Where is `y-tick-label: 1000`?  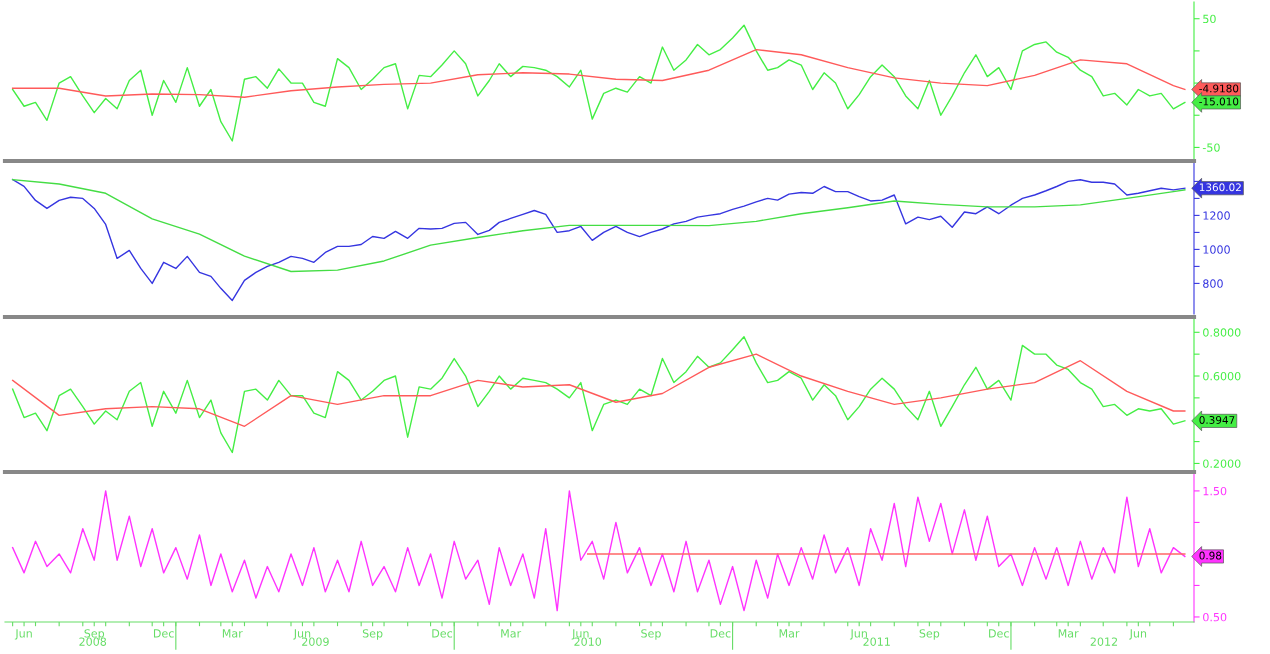
y-tick-label: 1000 is located at coordinates (1216, 249).